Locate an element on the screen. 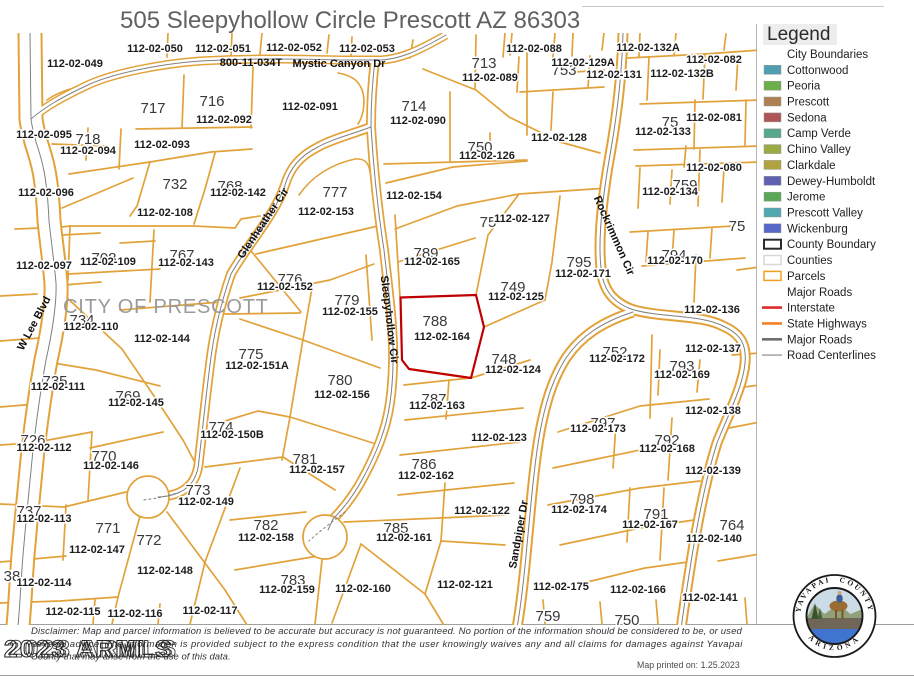 The width and height of the screenshot is (914, 683). svg-text: 768 is located at coordinates (229, 186).